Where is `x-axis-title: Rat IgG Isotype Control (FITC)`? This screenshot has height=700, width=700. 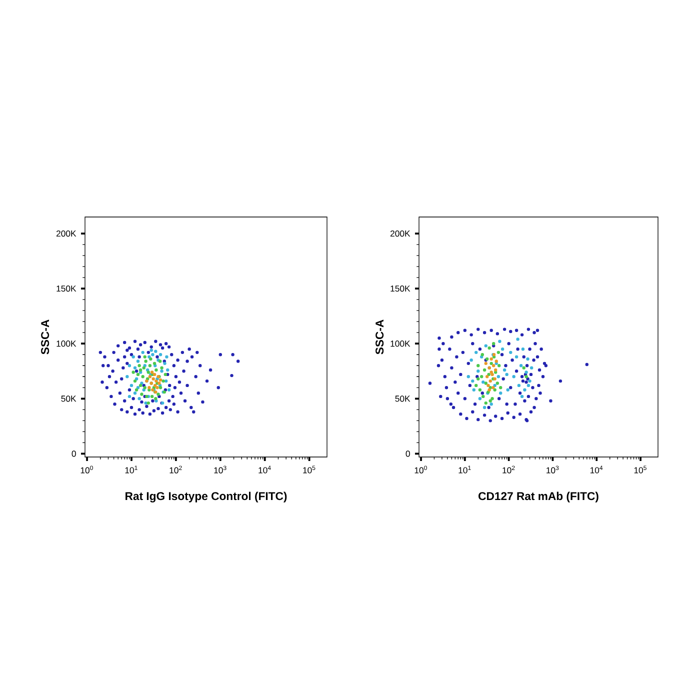 x-axis-title: Rat IgG Isotype Control (FITC) is located at coordinates (206, 497).